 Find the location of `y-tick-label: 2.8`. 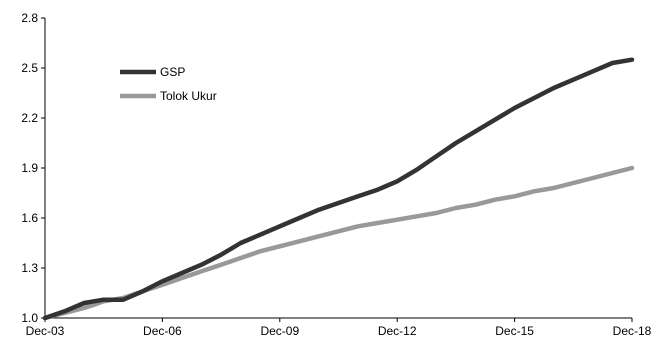

y-tick-label: 2.8 is located at coordinates (29, 18).